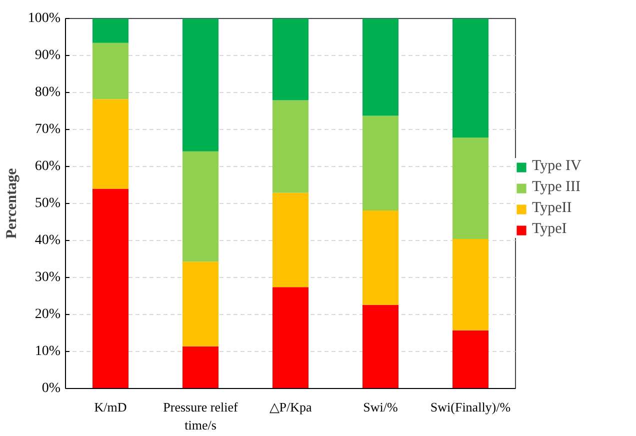  Describe the element at coordinates (201, 416) in the screenshot. I see `x-tick-label: Pressure relief time/s` at that location.